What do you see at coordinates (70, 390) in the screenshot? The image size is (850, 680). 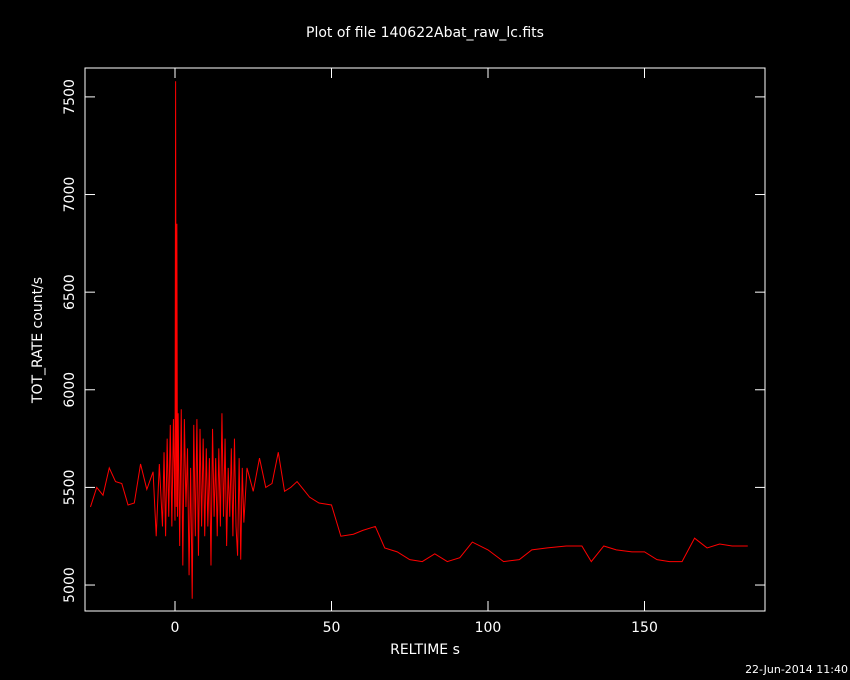 I see `y-tick-label: 6000` at bounding box center [70, 390].